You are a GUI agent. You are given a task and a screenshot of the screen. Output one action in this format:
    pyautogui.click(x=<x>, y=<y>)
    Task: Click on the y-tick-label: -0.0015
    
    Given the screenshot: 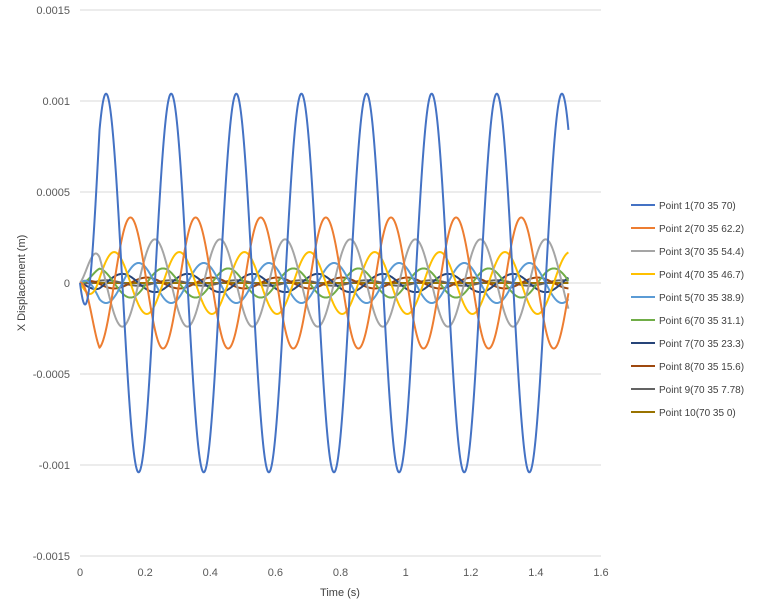 What is the action you would take?
    pyautogui.click(x=51, y=557)
    